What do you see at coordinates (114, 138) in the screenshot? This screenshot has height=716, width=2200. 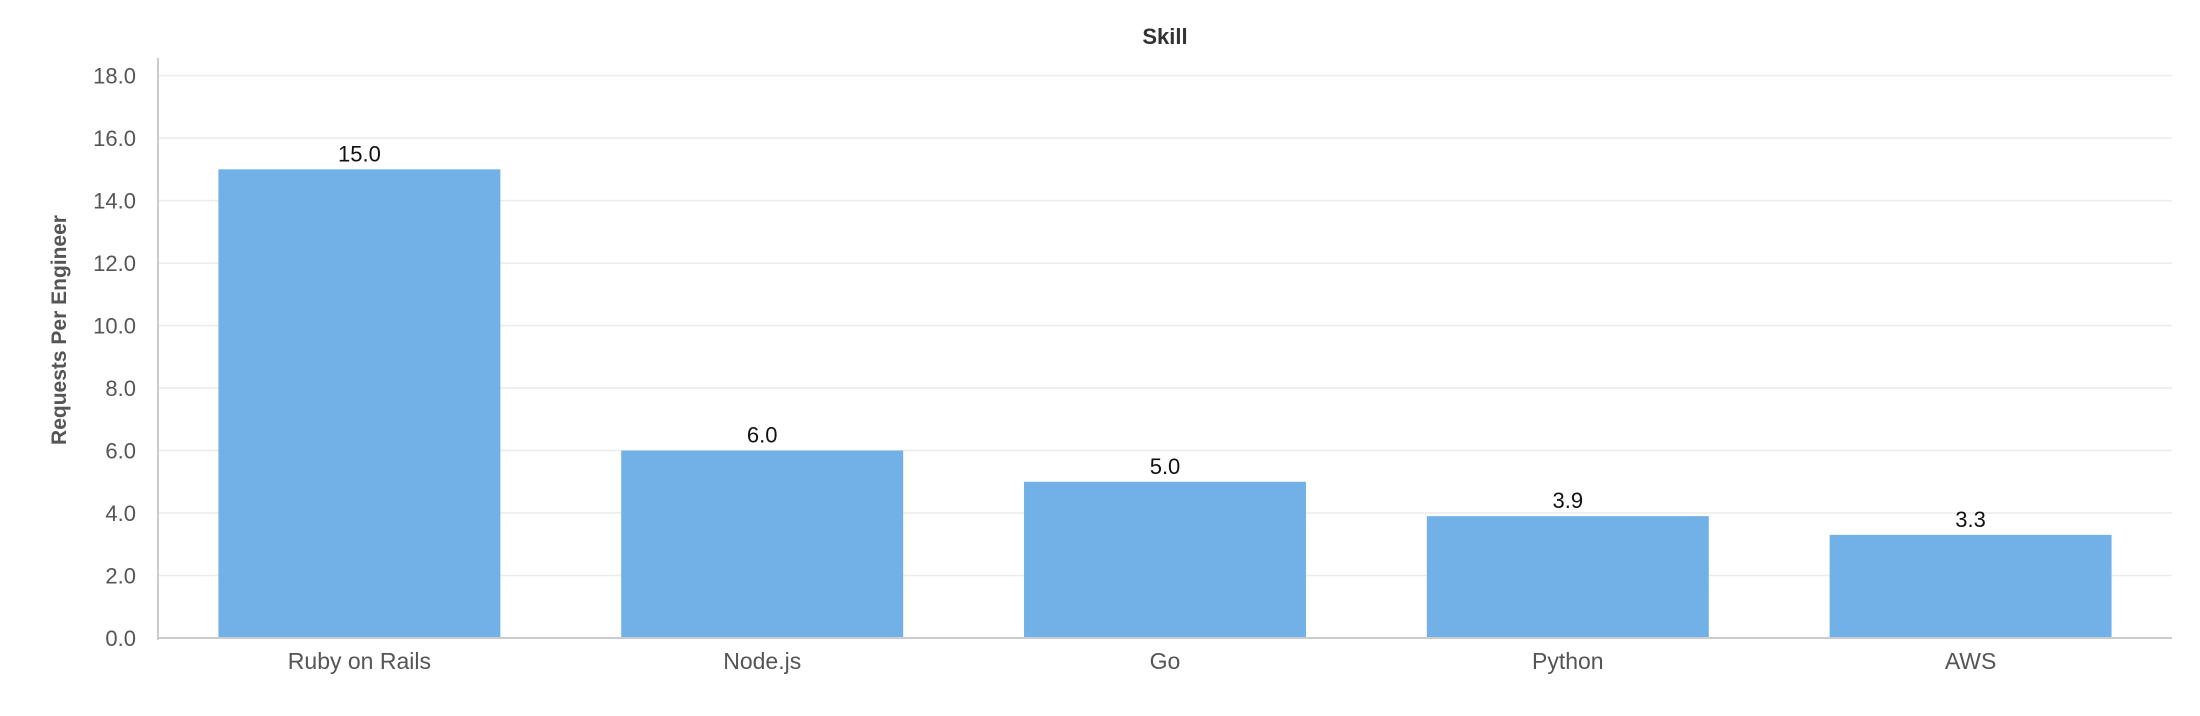 I see `y-tick-label: 16.0` at bounding box center [114, 138].